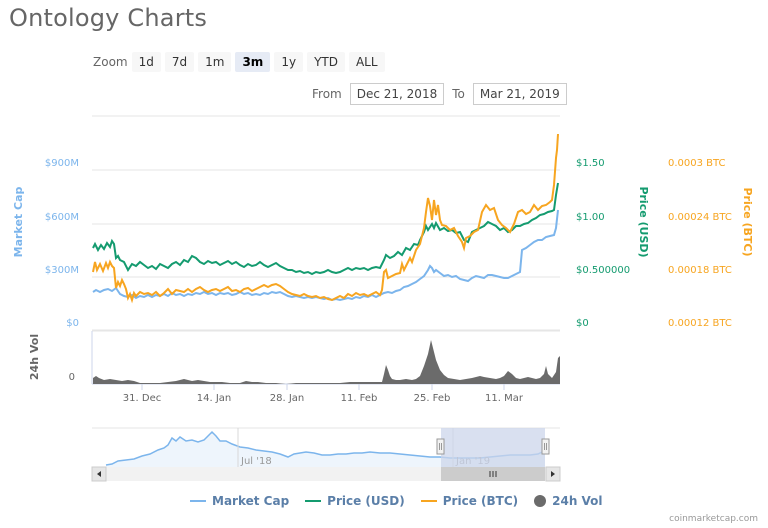 This screenshot has width=768, height=528. I want to click on zoom-selector: Zoom 1d 7d 1m 3m 1y YTD ALL, so click(241, 62).